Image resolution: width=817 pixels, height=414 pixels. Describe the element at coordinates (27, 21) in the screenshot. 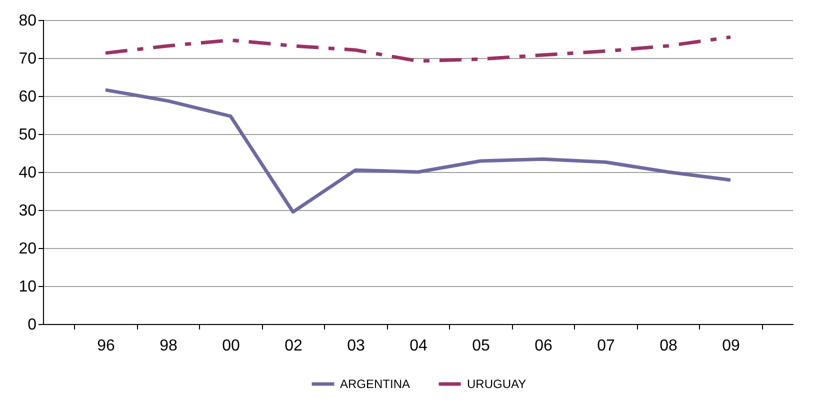

I see `y-tick-label: 80` at that location.